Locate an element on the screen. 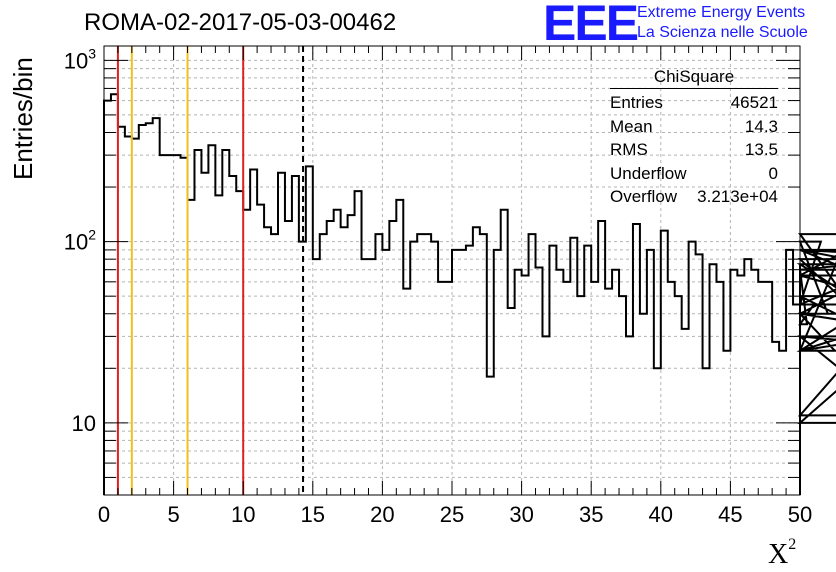 The image size is (836, 572). x-tick-label: 20 is located at coordinates (382, 514).